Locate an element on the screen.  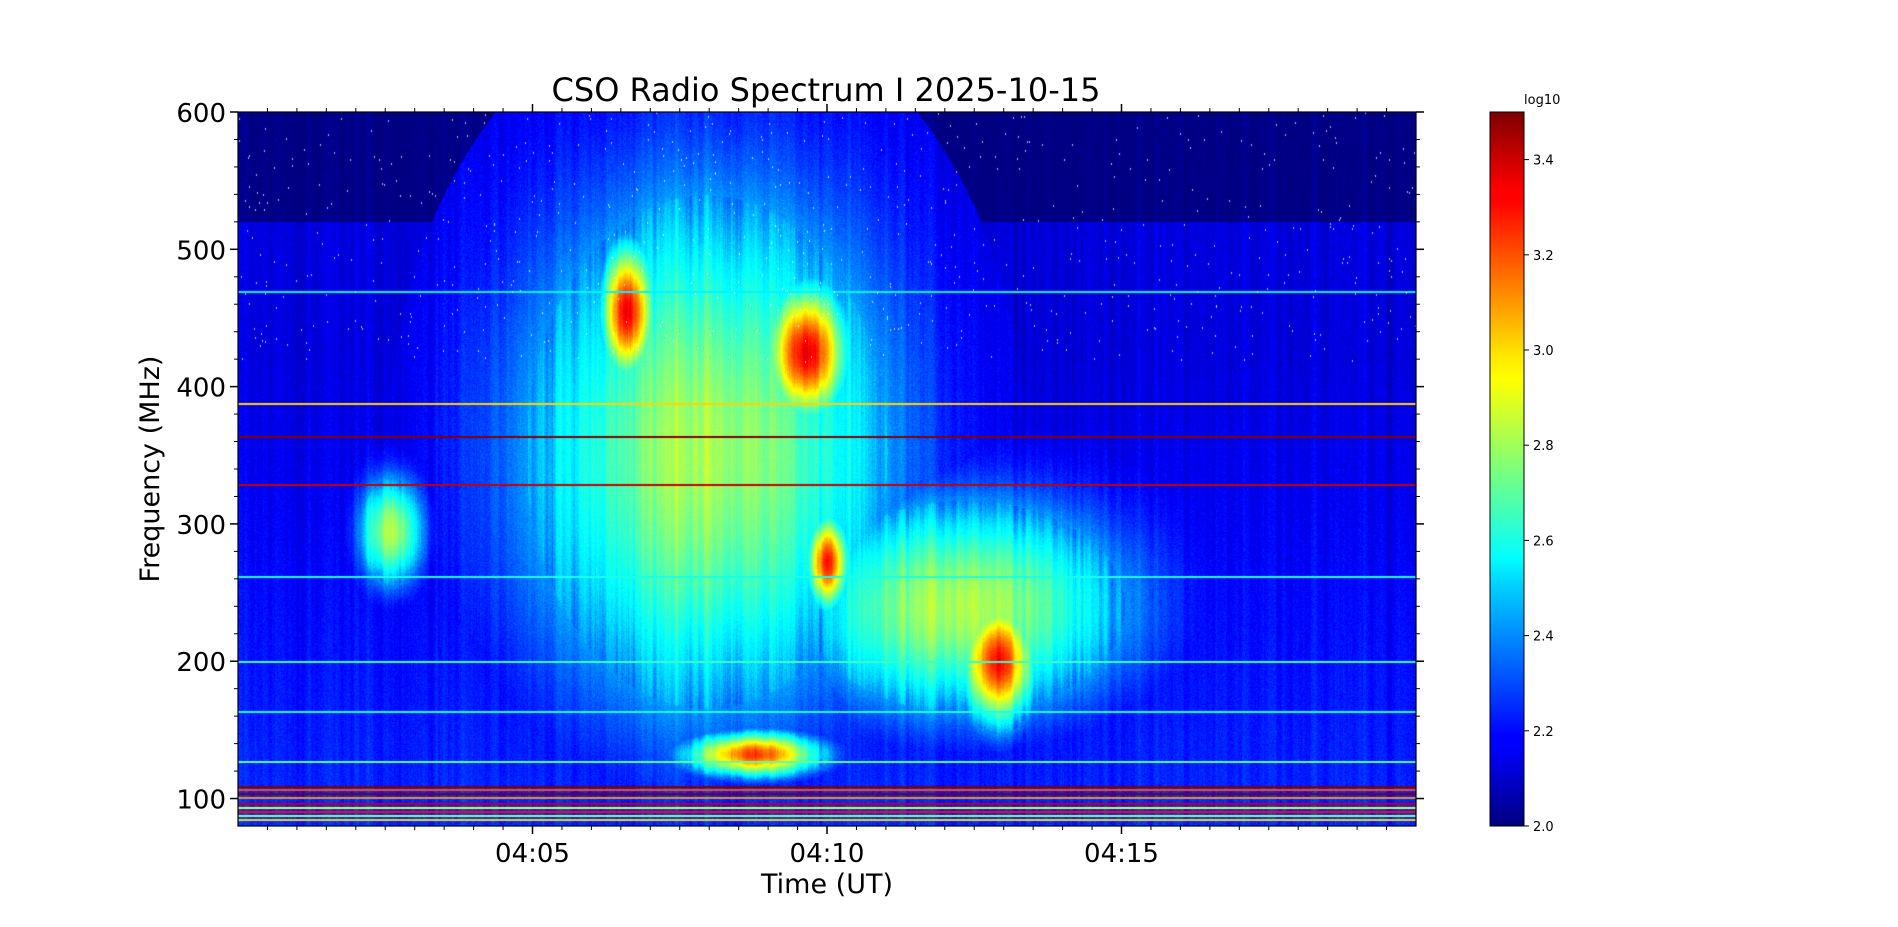
colorbar-label: log10 is located at coordinates (1542, 100).